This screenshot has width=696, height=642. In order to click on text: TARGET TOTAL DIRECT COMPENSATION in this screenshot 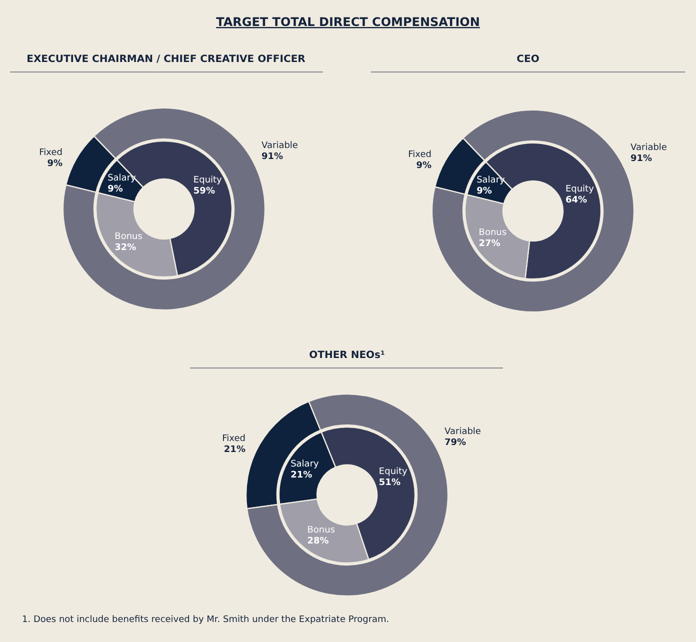, I will do `click(348, 22)`.